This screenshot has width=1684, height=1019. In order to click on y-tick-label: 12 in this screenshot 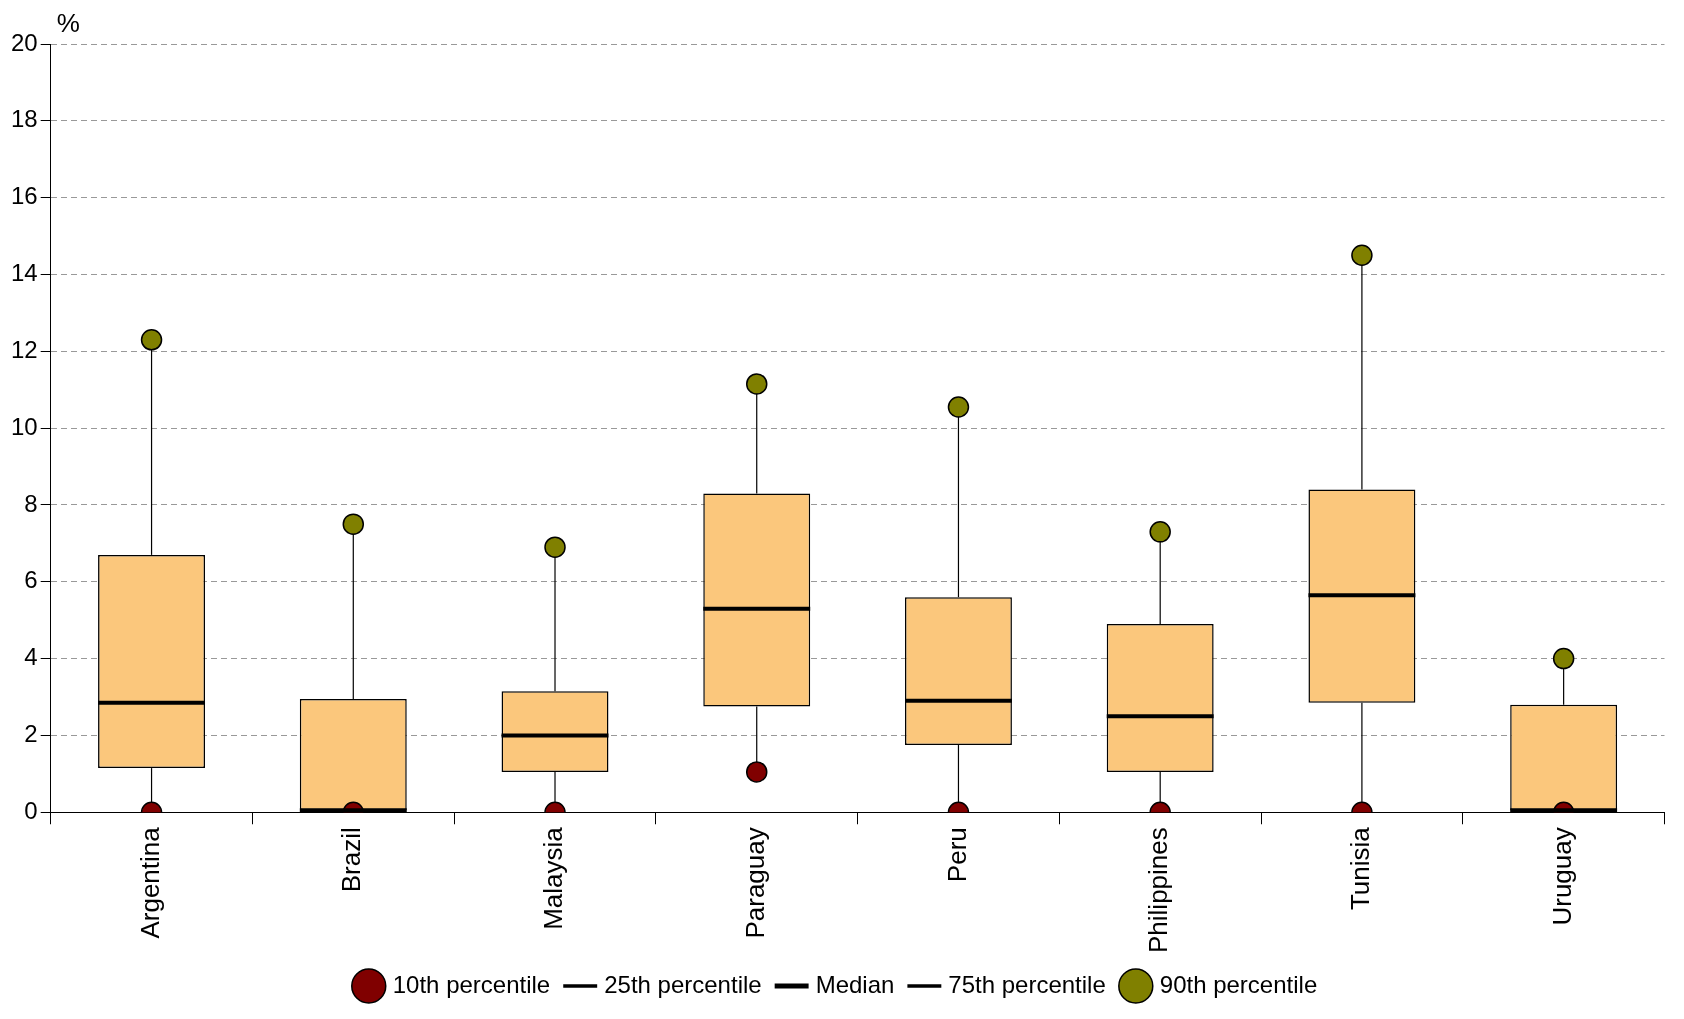, I will do `click(24, 349)`.